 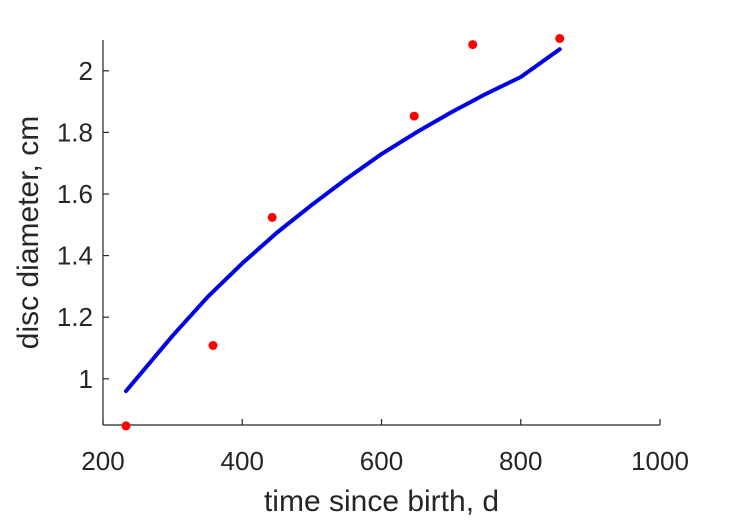 I want to click on y-tick-label: 1.2, so click(x=75, y=317).